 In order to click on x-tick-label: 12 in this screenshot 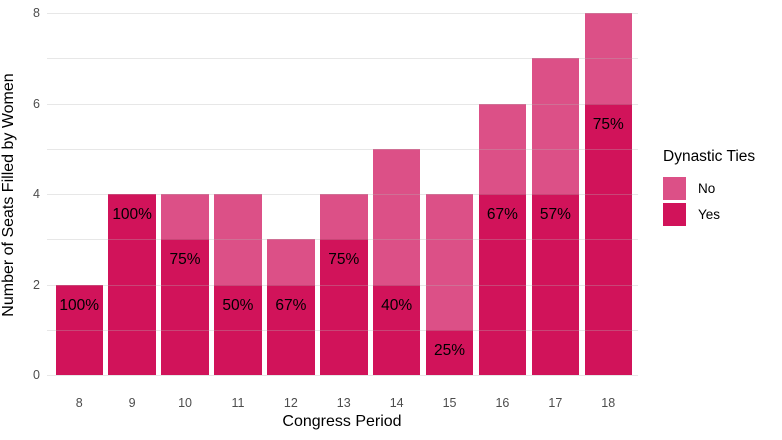, I will do `click(290, 403)`.